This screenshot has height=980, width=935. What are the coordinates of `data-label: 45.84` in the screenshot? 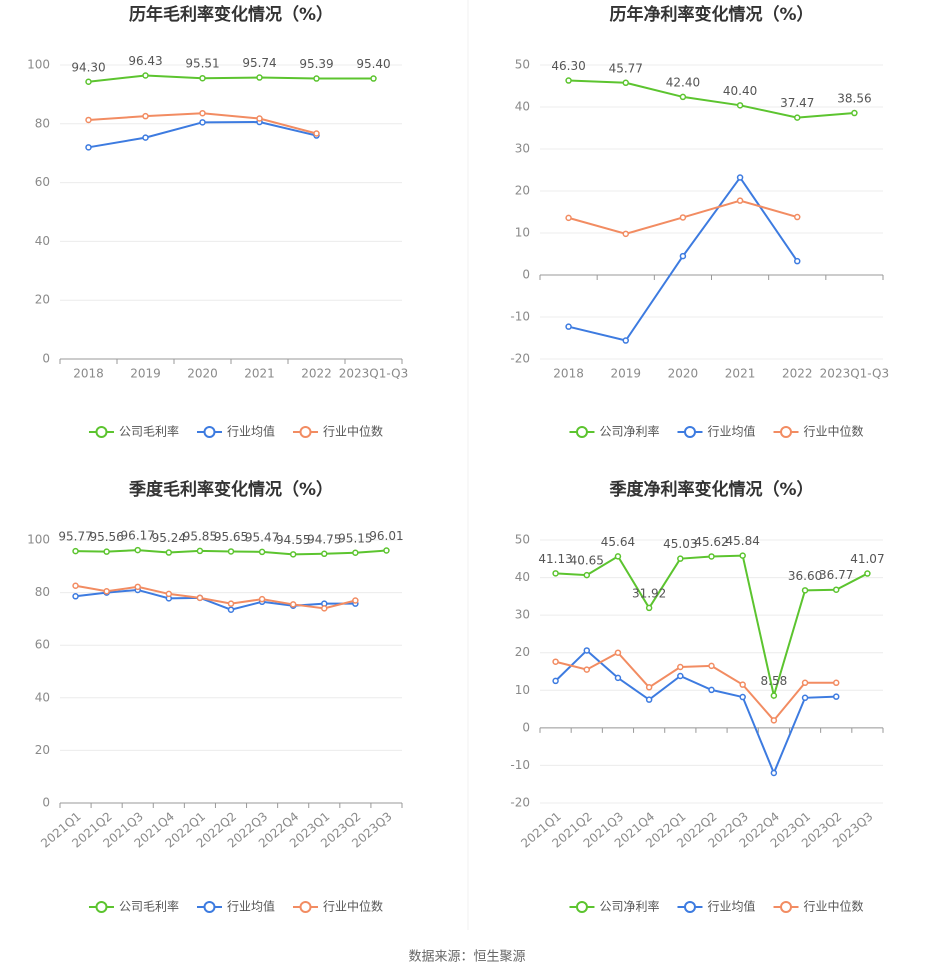 It's located at (743, 541).